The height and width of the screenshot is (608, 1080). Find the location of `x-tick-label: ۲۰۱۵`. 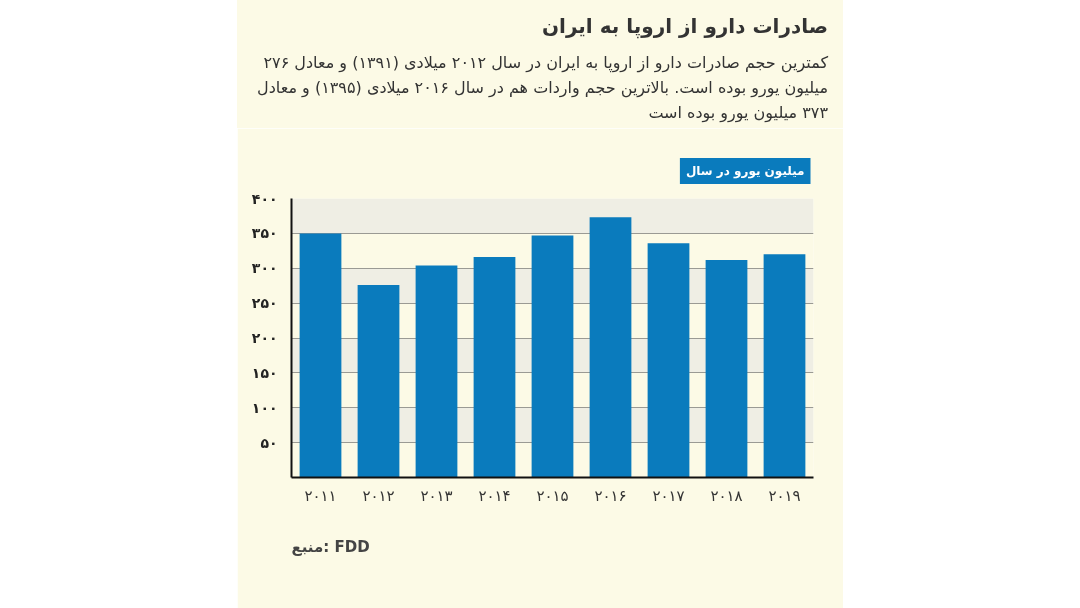

x-tick-label: ۲۰۱۵ is located at coordinates (552, 495).